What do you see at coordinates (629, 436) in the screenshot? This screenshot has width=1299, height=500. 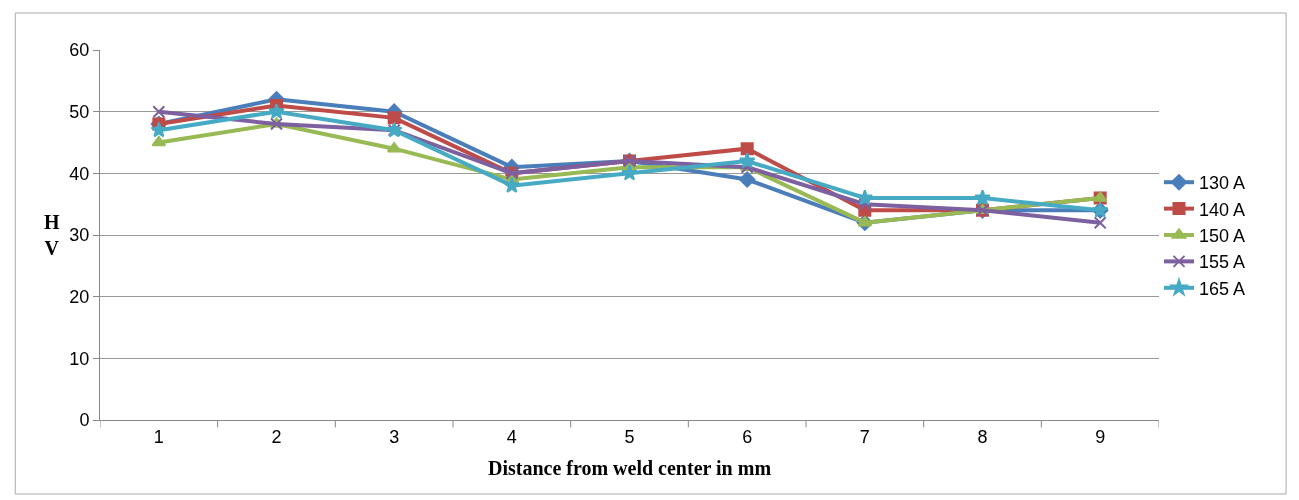 I see `x-tick-label: 5` at bounding box center [629, 436].